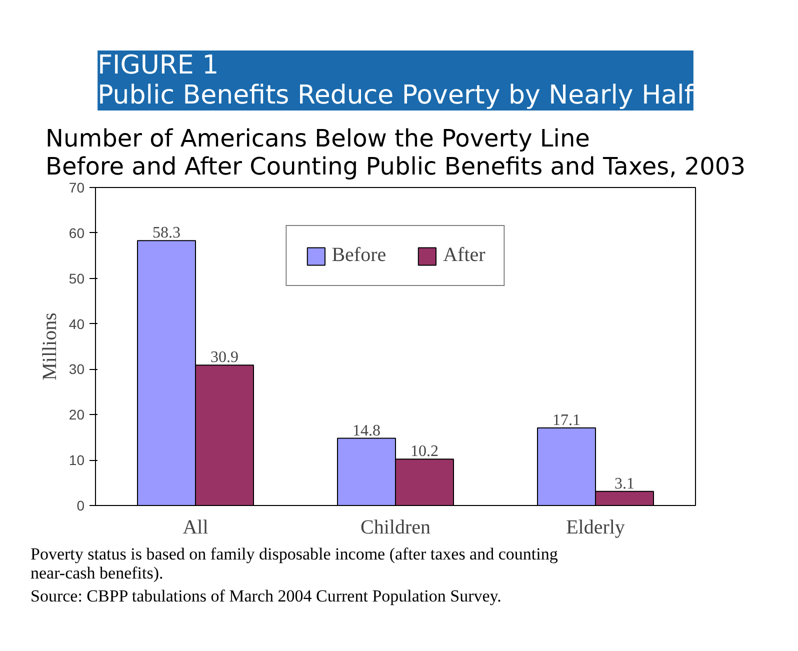  What do you see at coordinates (76, 414) in the screenshot?
I see `y-tick-label: 20` at bounding box center [76, 414].